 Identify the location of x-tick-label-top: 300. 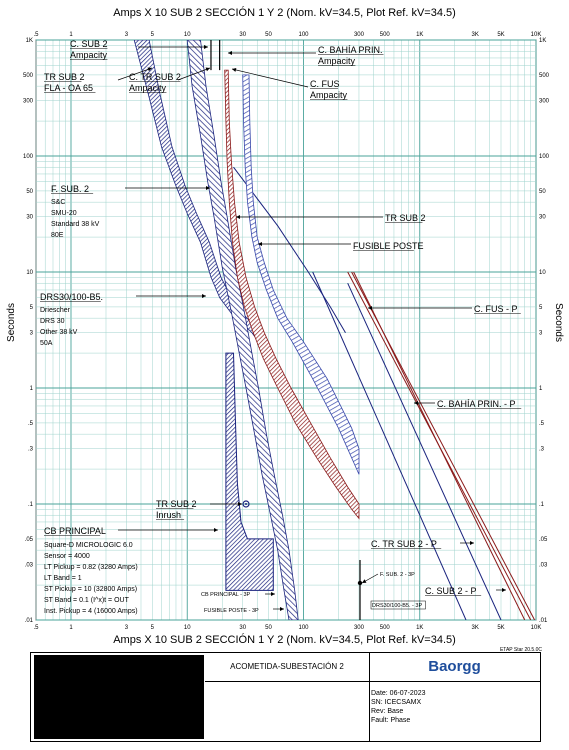
(359, 35).